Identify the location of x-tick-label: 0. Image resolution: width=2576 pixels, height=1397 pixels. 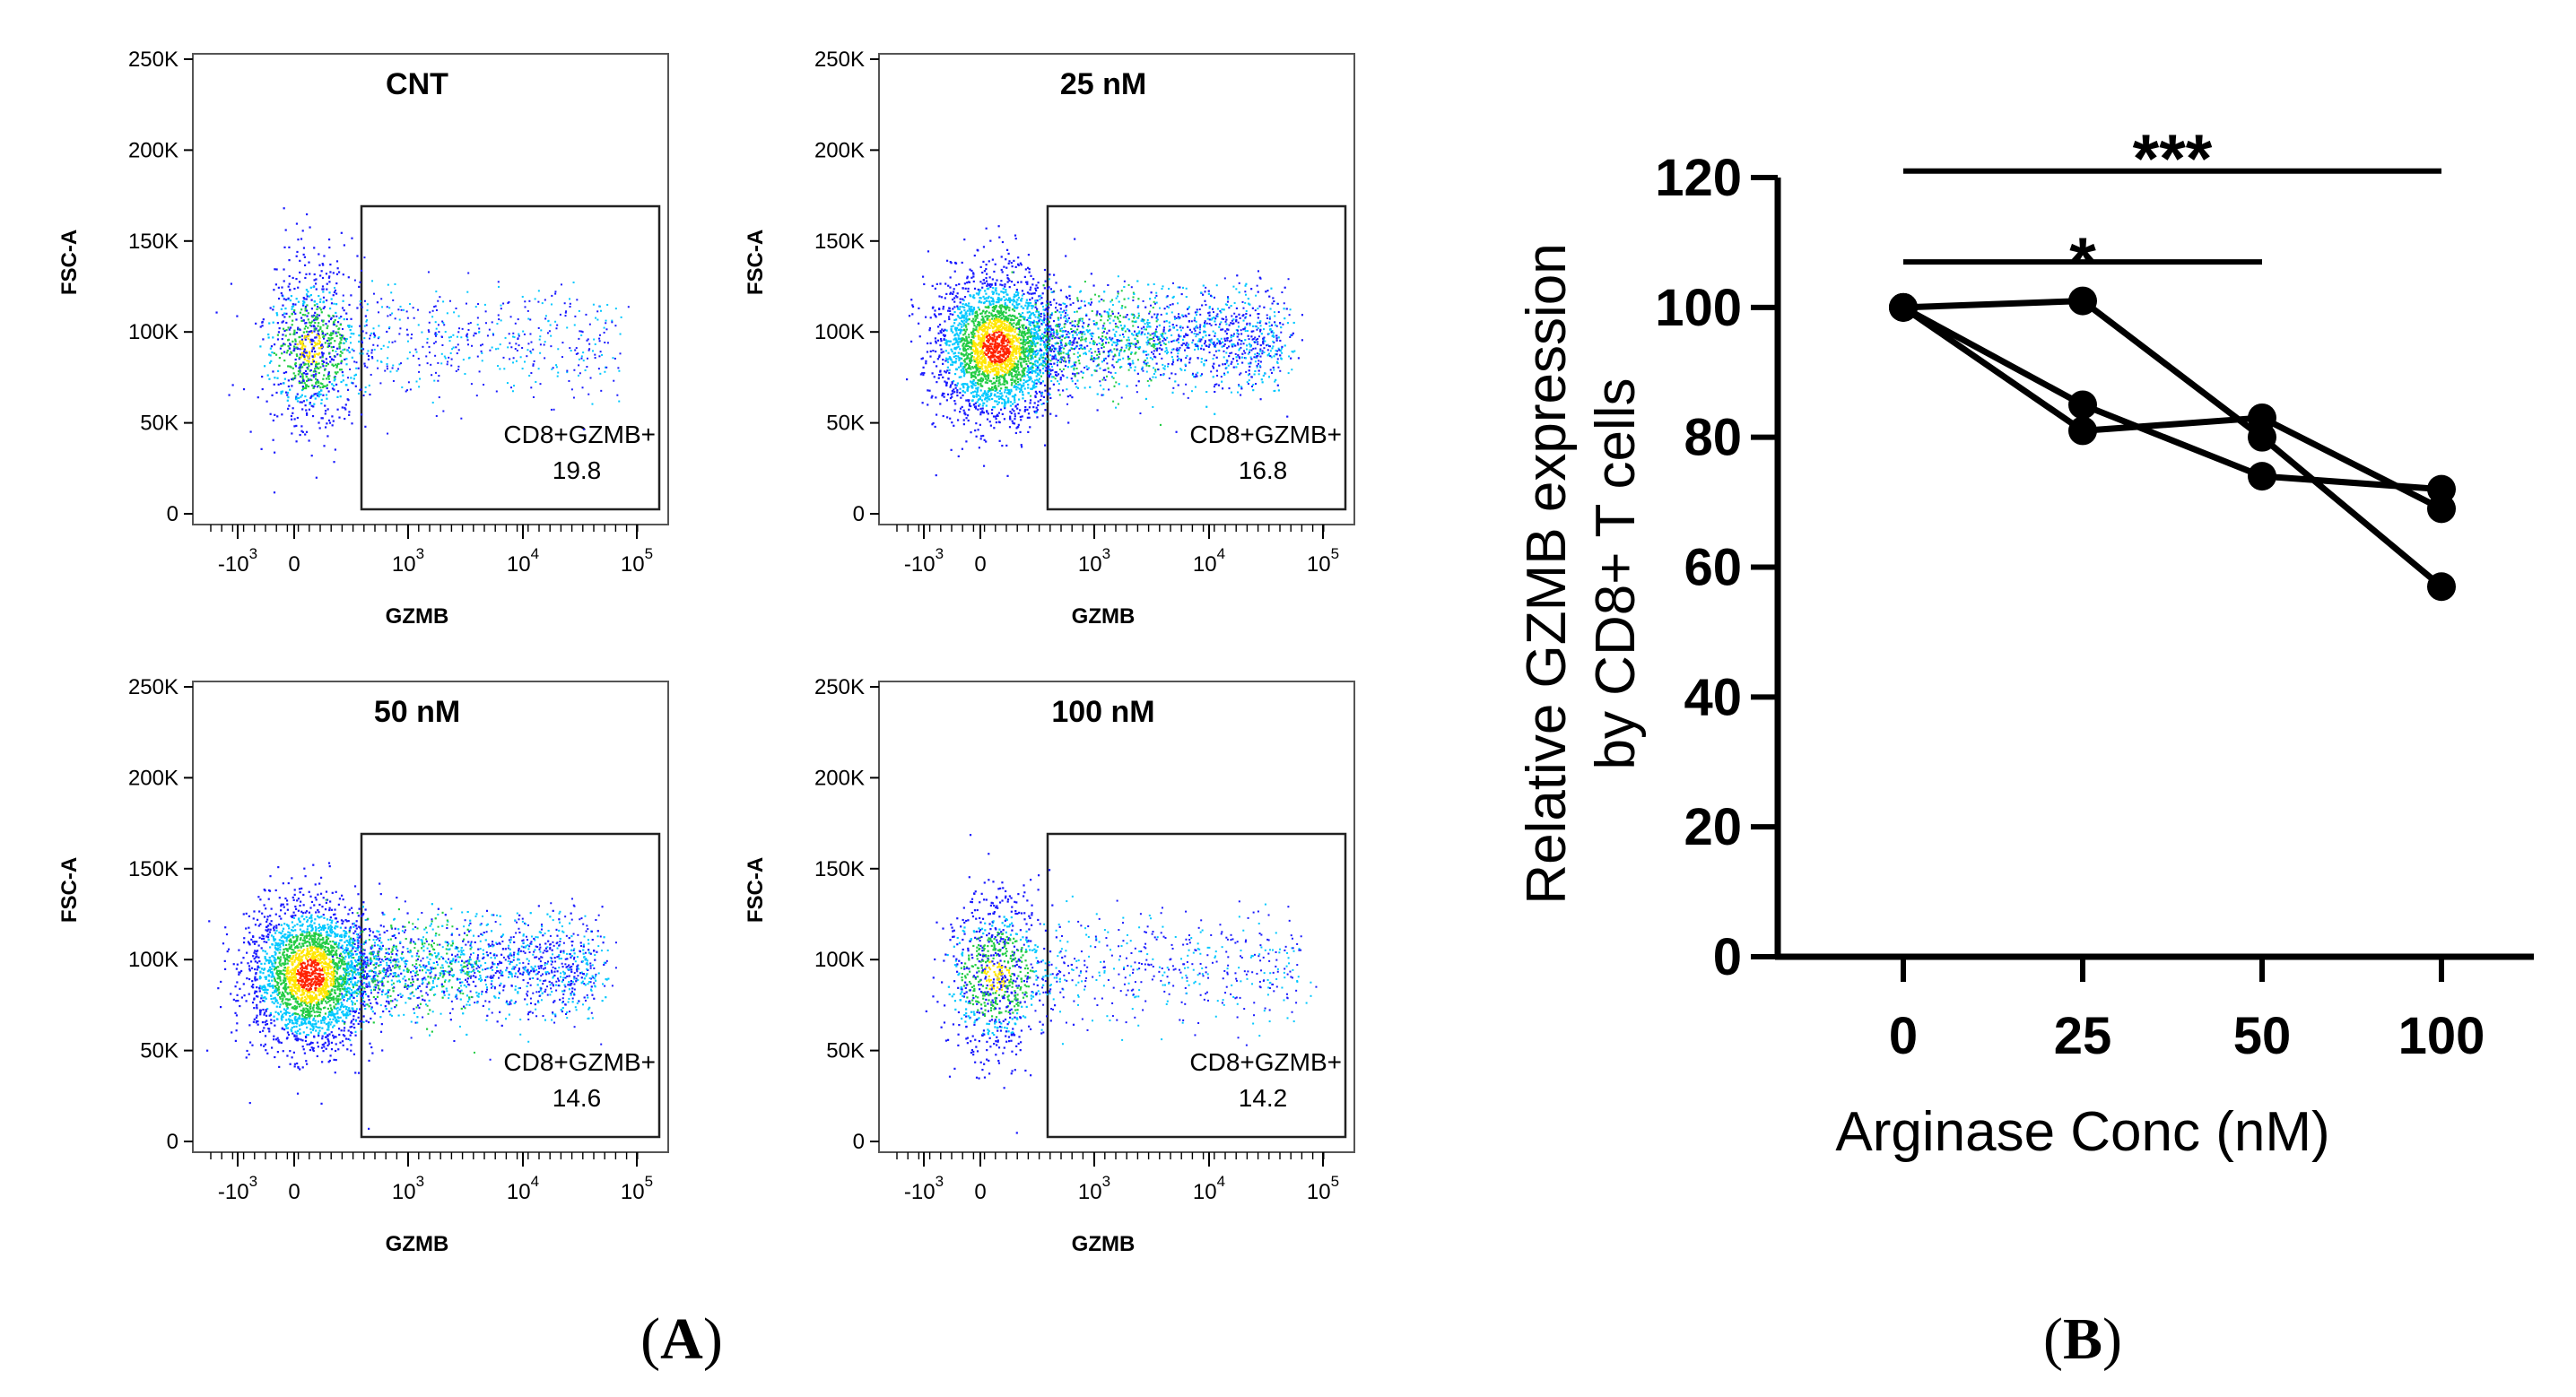
(294, 564).